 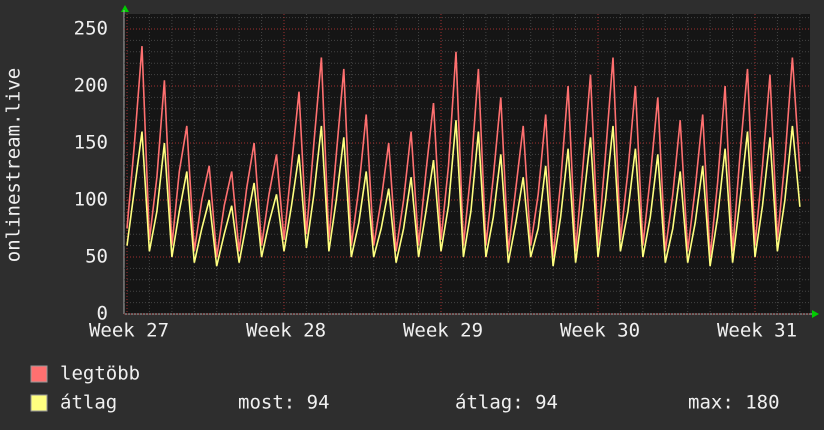 I want to click on legend-stat: átlag: 94, so click(x=506, y=403).